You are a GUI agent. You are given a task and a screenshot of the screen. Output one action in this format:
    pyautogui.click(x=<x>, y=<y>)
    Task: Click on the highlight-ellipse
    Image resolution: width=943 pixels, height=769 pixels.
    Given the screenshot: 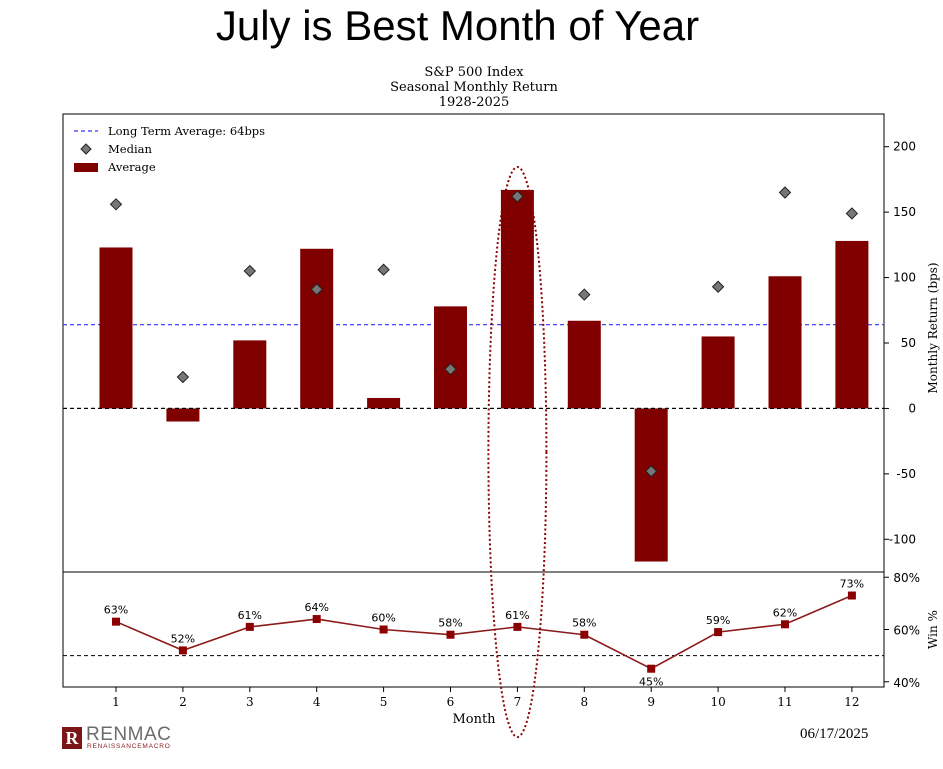 What is the action you would take?
    pyautogui.click(x=517, y=452)
    